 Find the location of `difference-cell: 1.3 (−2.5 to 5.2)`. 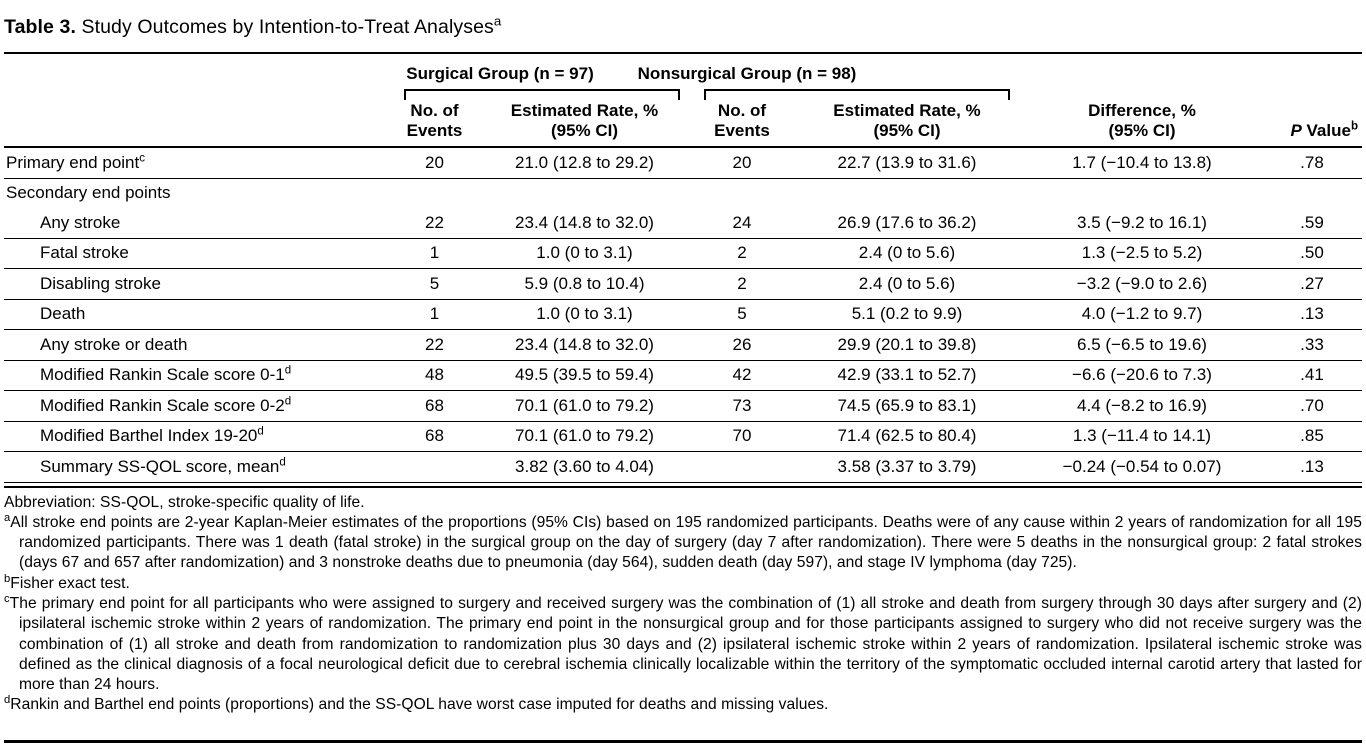

difference-cell: 1.3 (−2.5 to 5.2) is located at coordinates (1142, 253).